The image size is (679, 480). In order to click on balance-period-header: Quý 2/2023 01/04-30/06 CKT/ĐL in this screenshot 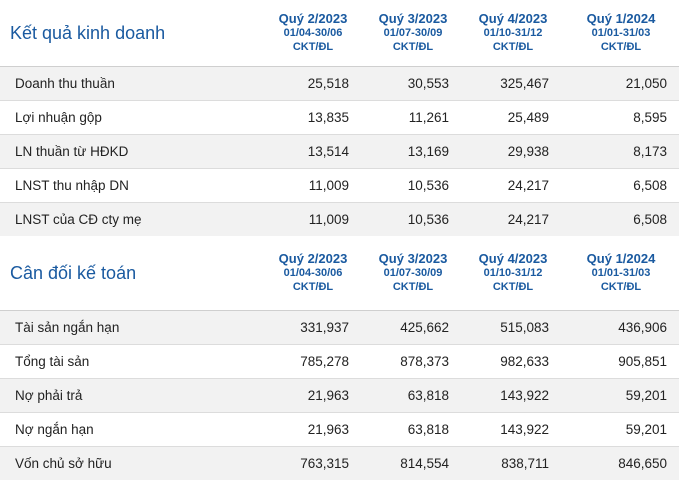, I will do `click(313, 273)`.